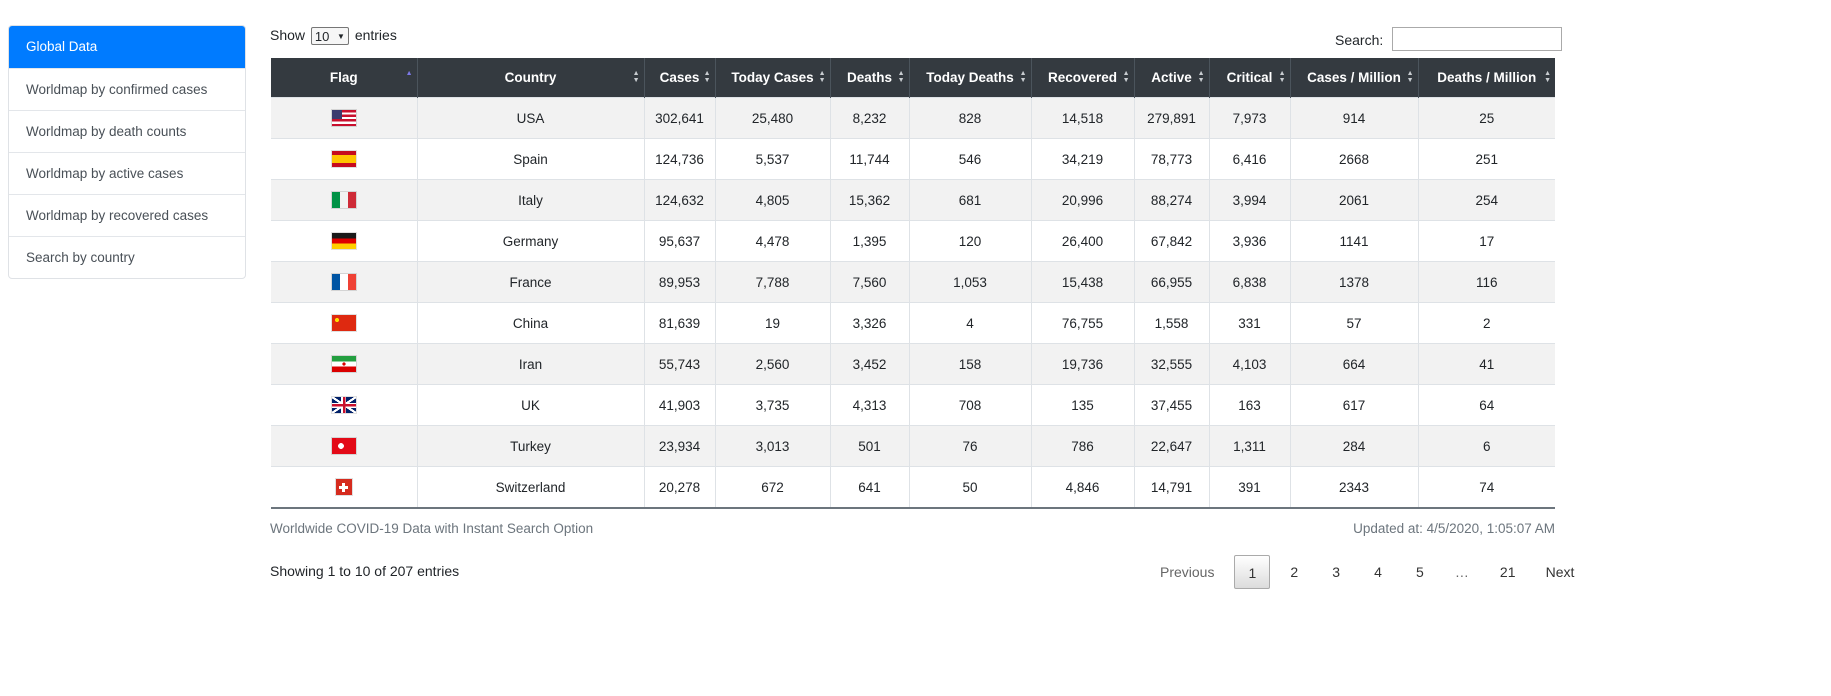 The height and width of the screenshot is (696, 1831). I want to click on updated-timestamp: Updated at: 4/5/2020, 1:05:07 AM, so click(1454, 528).